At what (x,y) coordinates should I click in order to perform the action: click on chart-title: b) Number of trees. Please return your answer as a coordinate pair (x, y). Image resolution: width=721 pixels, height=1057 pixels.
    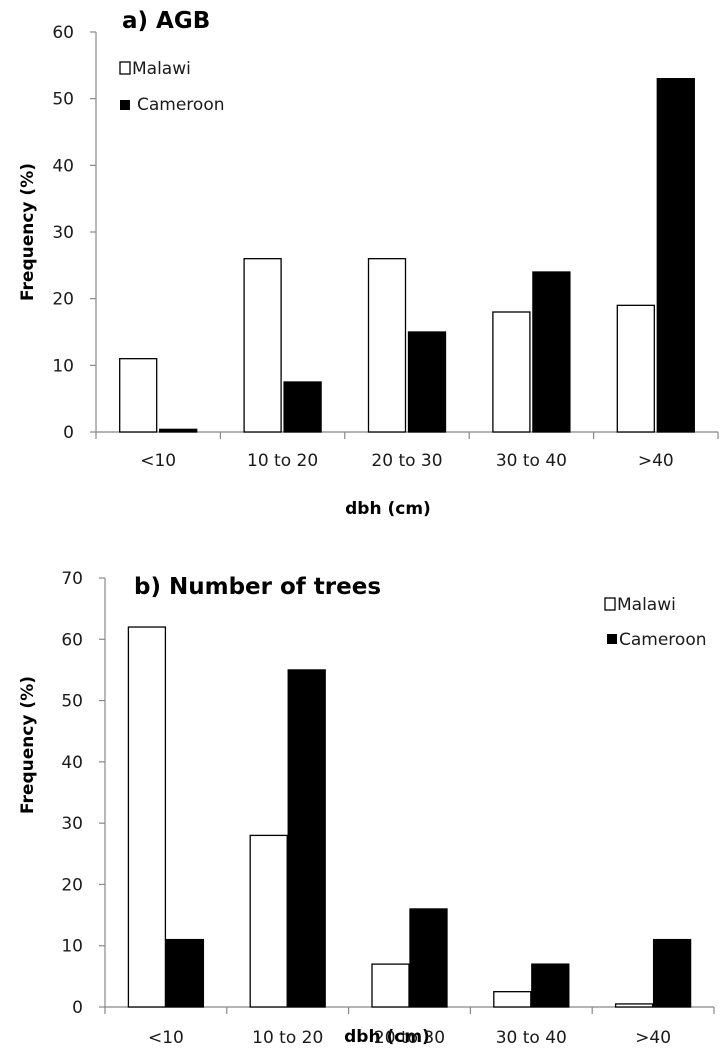
    Looking at the image, I should click on (257, 587).